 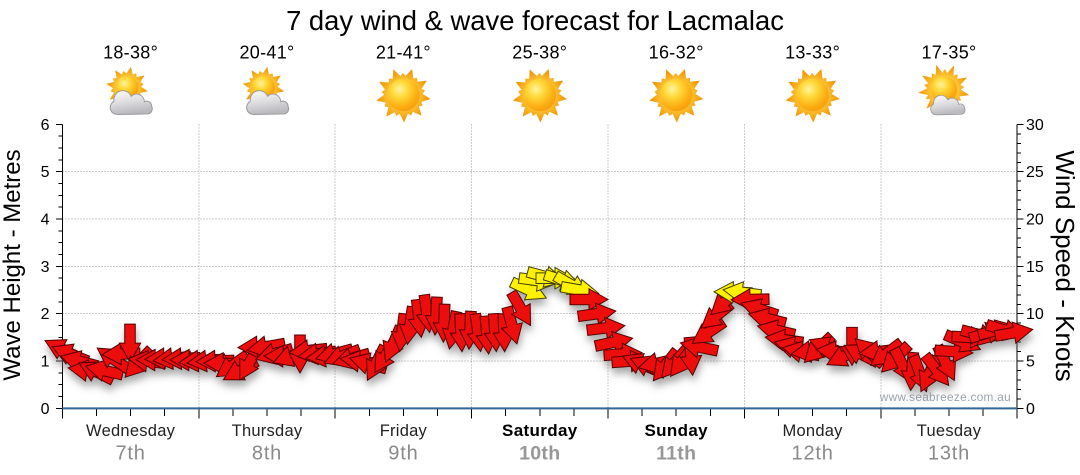 I want to click on svg-text: 1, so click(x=45, y=362).